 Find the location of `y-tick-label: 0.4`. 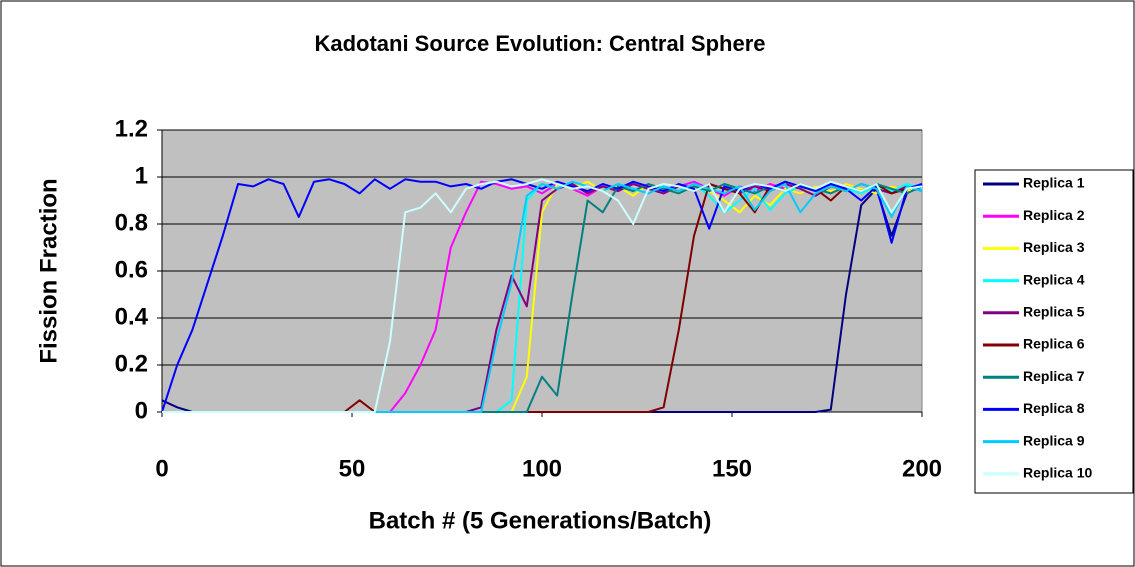

y-tick-label: 0.4 is located at coordinates (132, 316).